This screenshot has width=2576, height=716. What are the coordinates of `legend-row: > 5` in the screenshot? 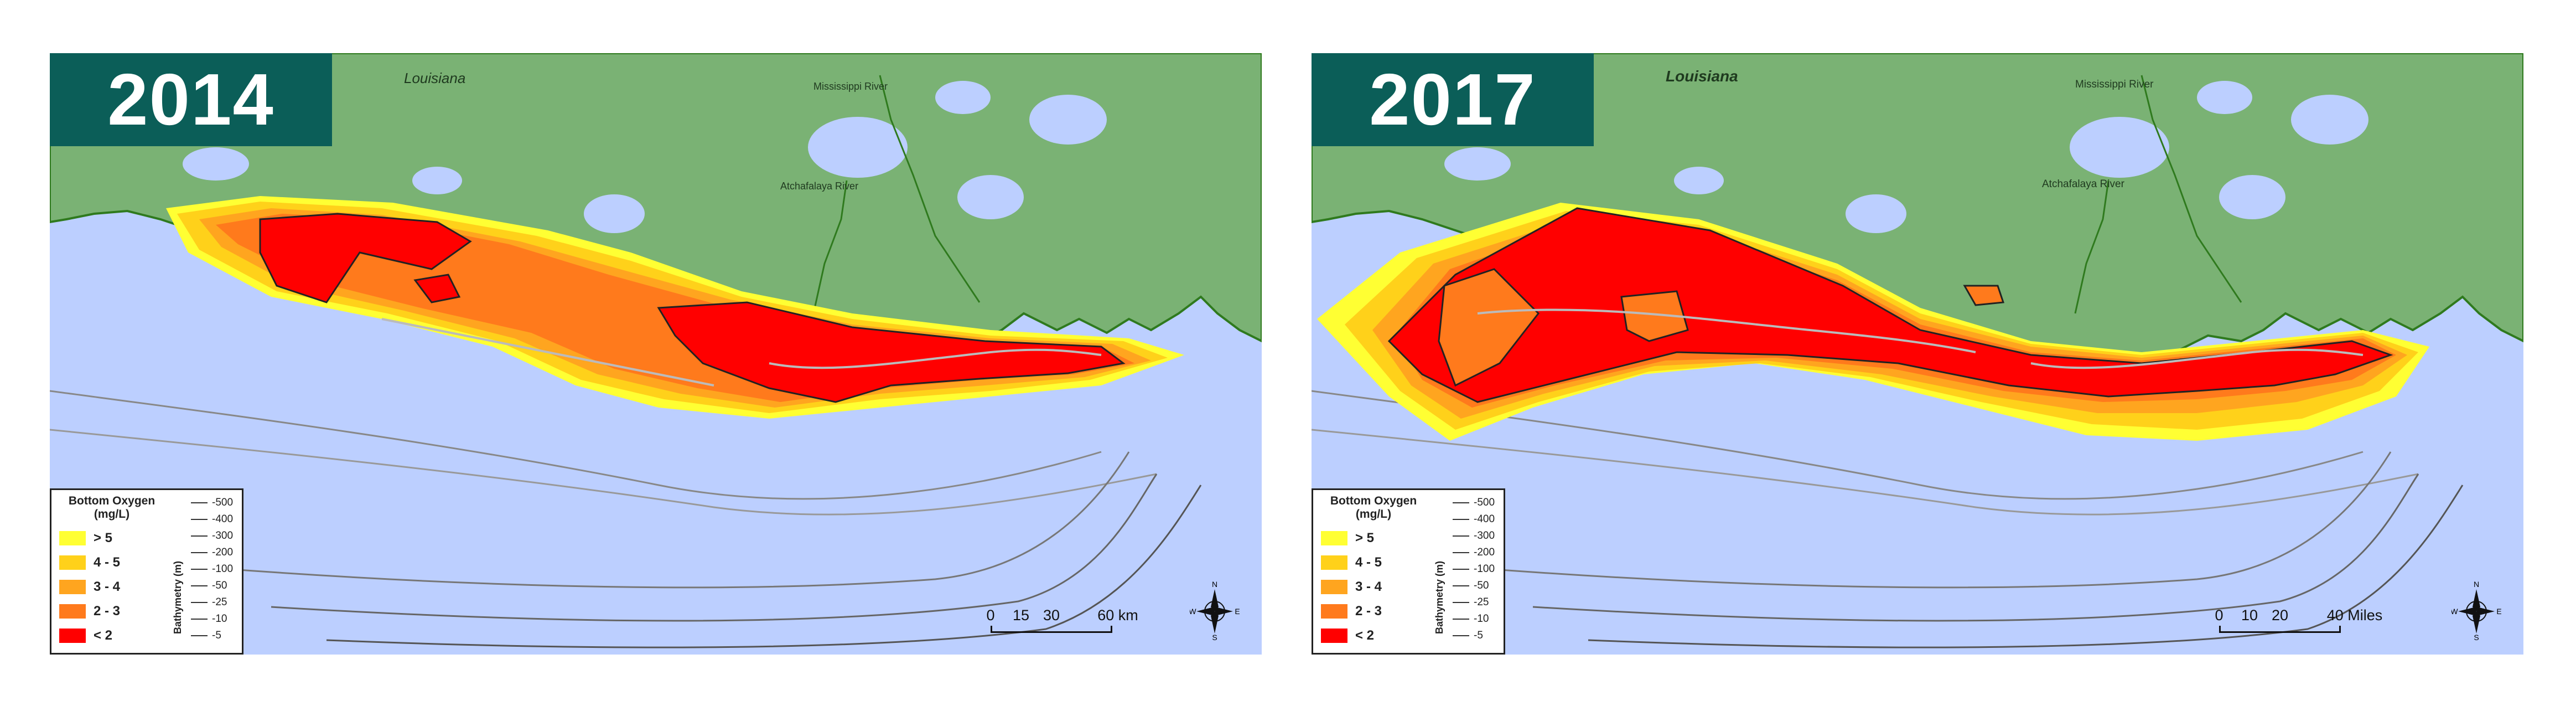 It's located at (1347, 538).